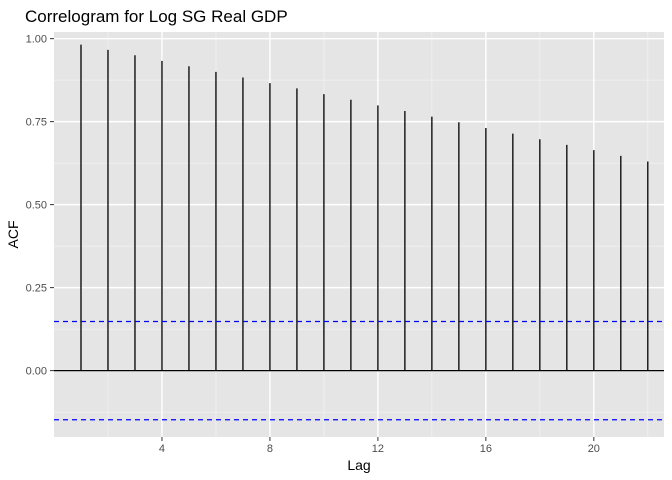 Image resolution: width=672 pixels, height=480 pixels. Describe the element at coordinates (594, 449) in the screenshot. I see `x-tick-label: 20` at that location.